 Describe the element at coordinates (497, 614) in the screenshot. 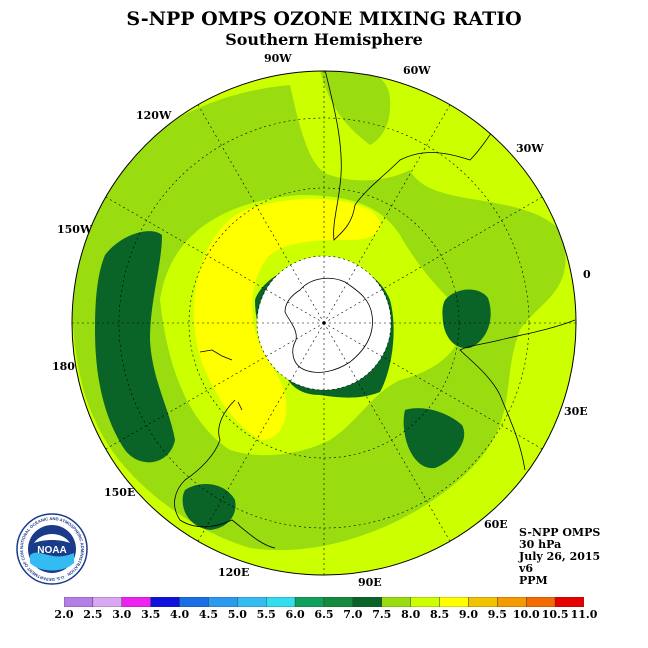

I see `colorbar-tick-label: 9.5` at that location.